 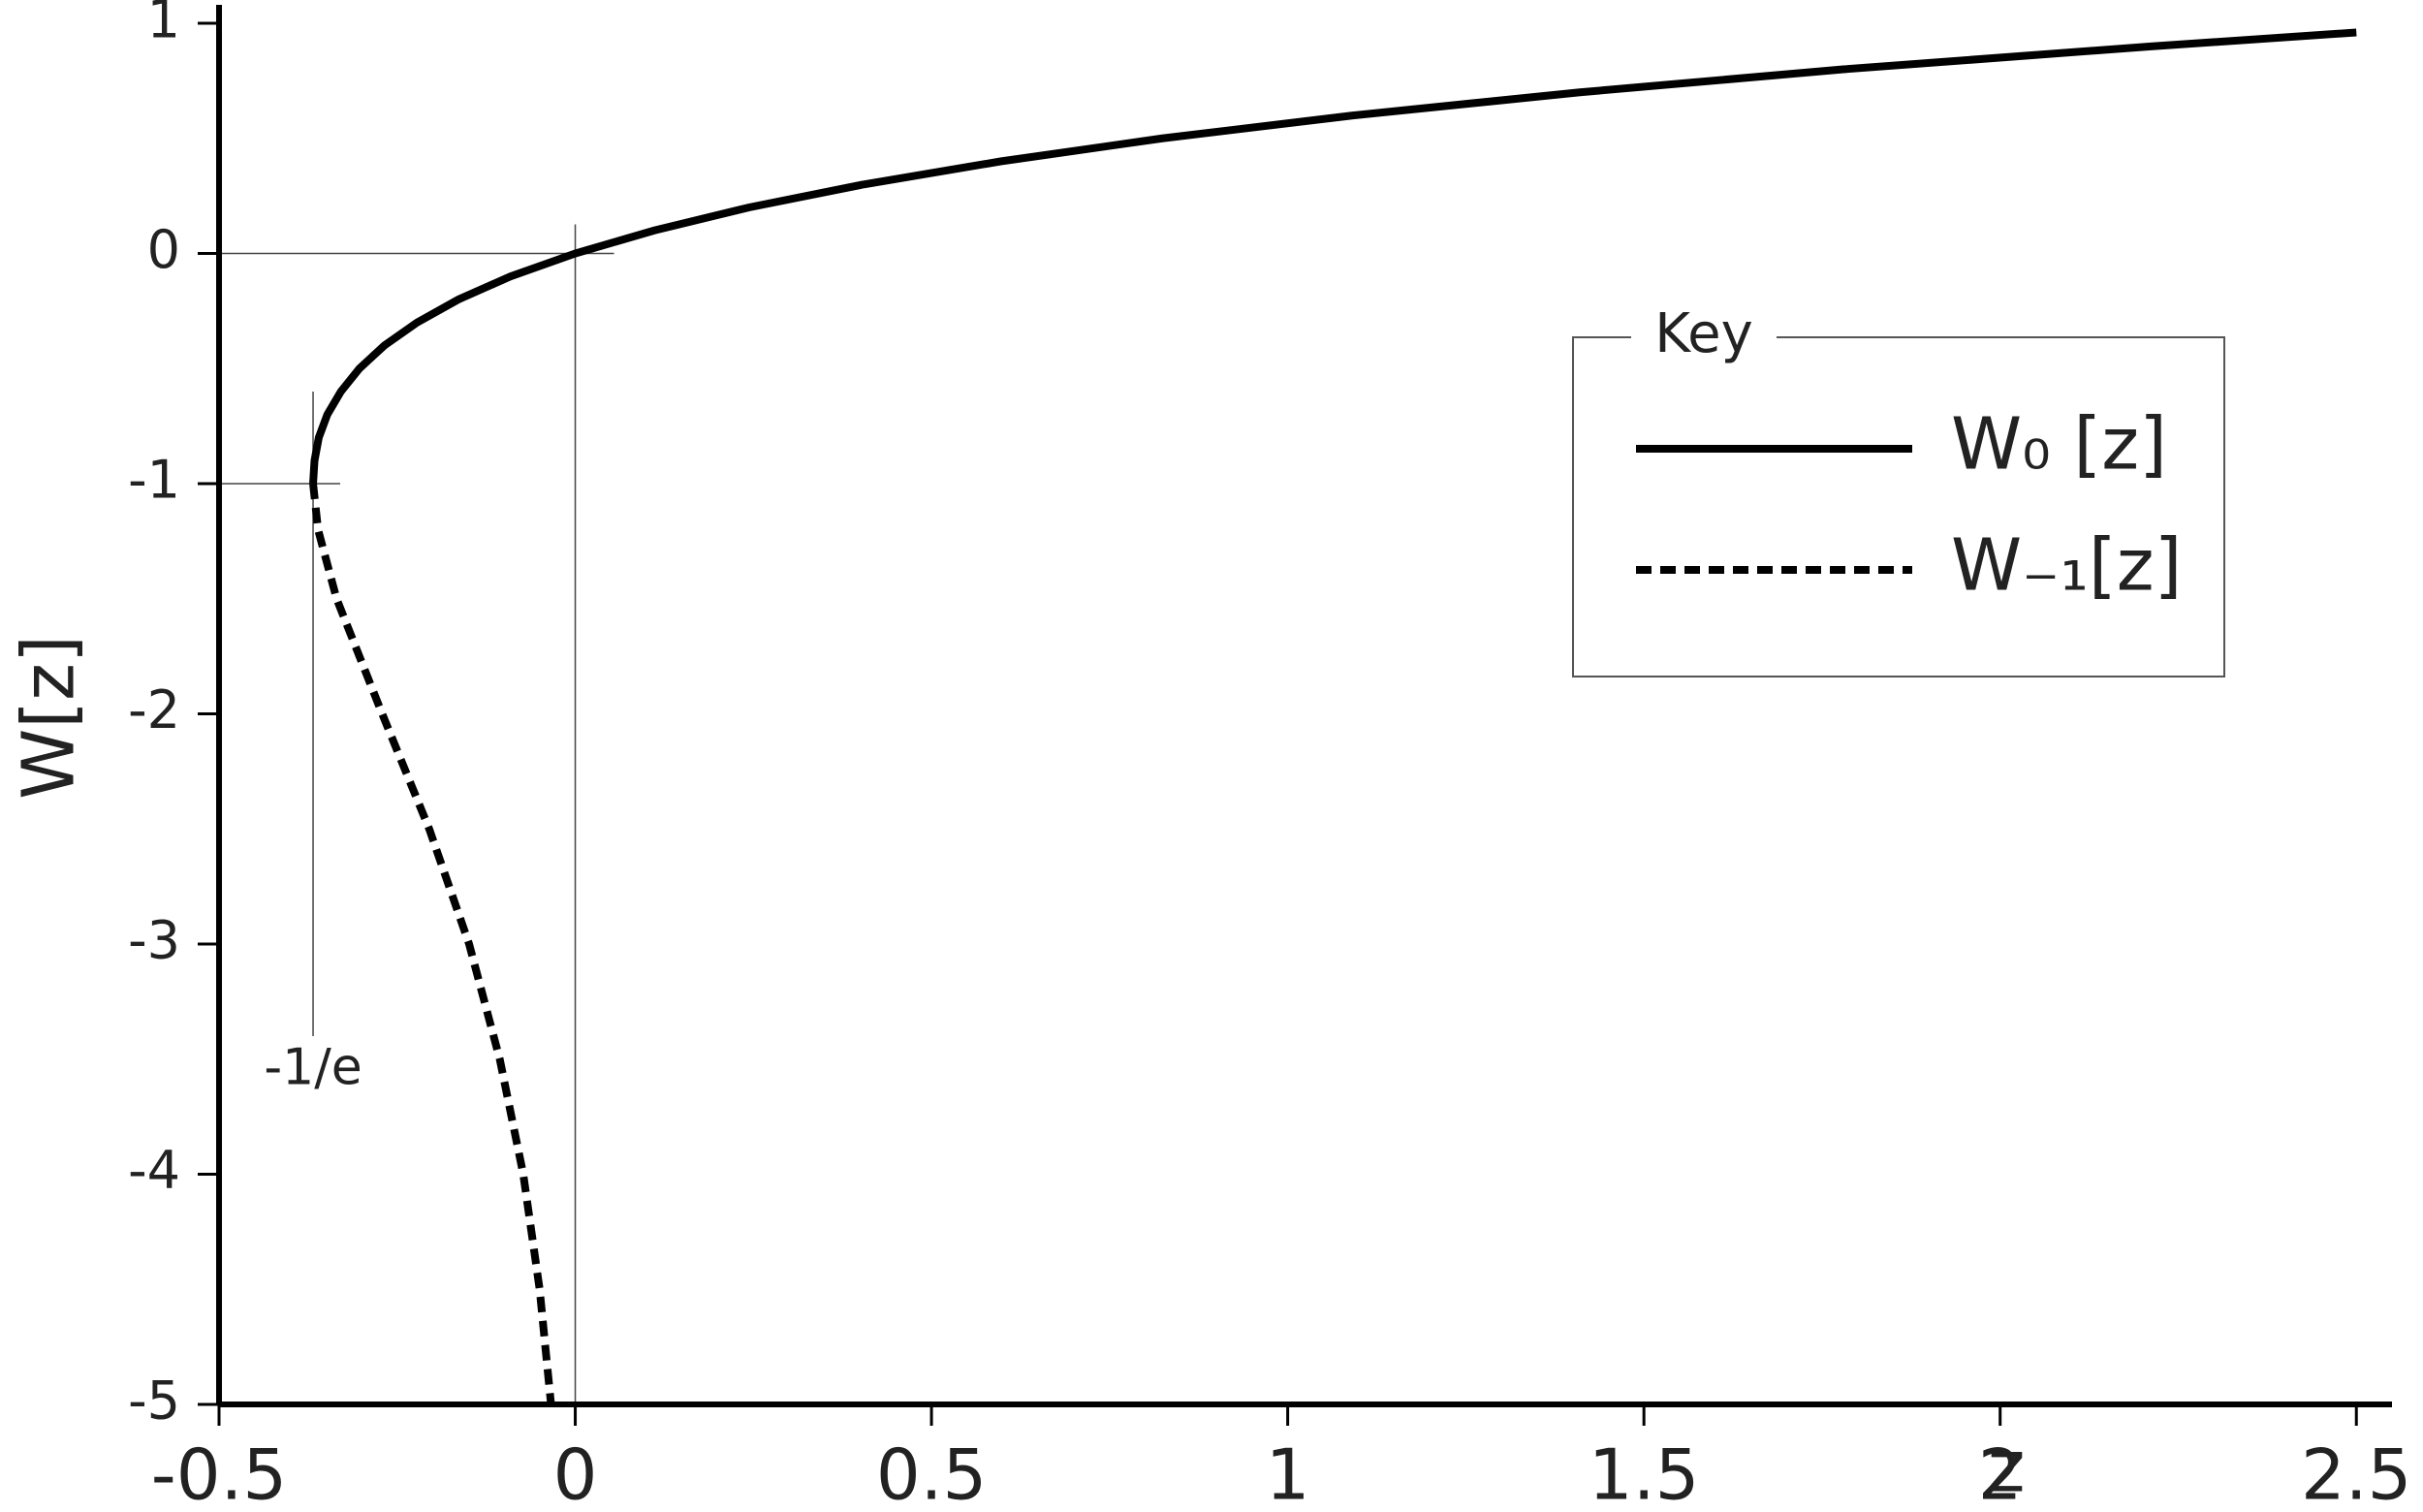 I want to click on x-tick-label: 1, so click(x=1288, y=1473).